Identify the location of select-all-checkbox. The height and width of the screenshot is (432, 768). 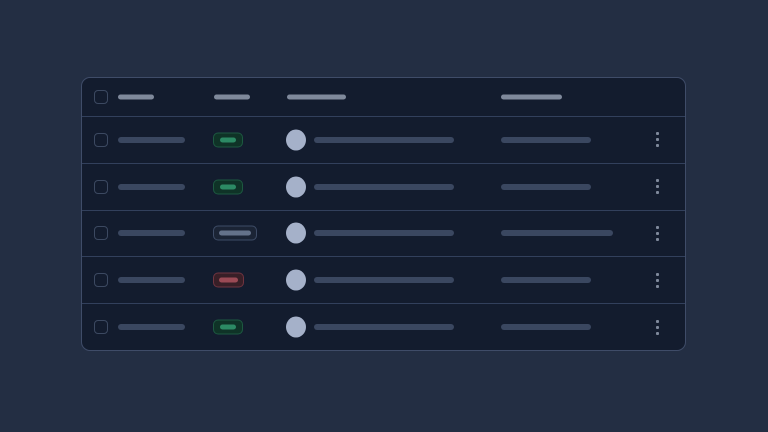
(101, 97).